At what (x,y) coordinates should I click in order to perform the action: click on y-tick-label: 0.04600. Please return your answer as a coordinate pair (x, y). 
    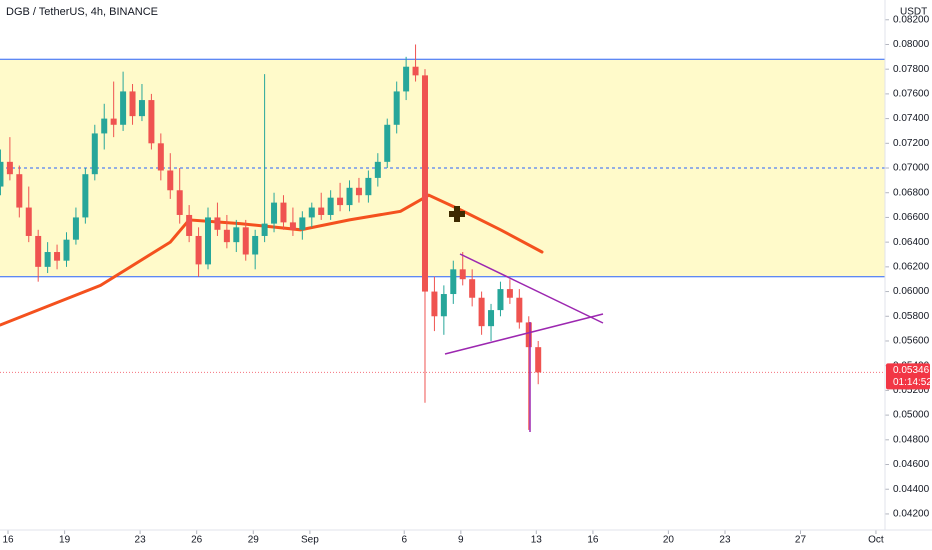
    Looking at the image, I should click on (911, 464).